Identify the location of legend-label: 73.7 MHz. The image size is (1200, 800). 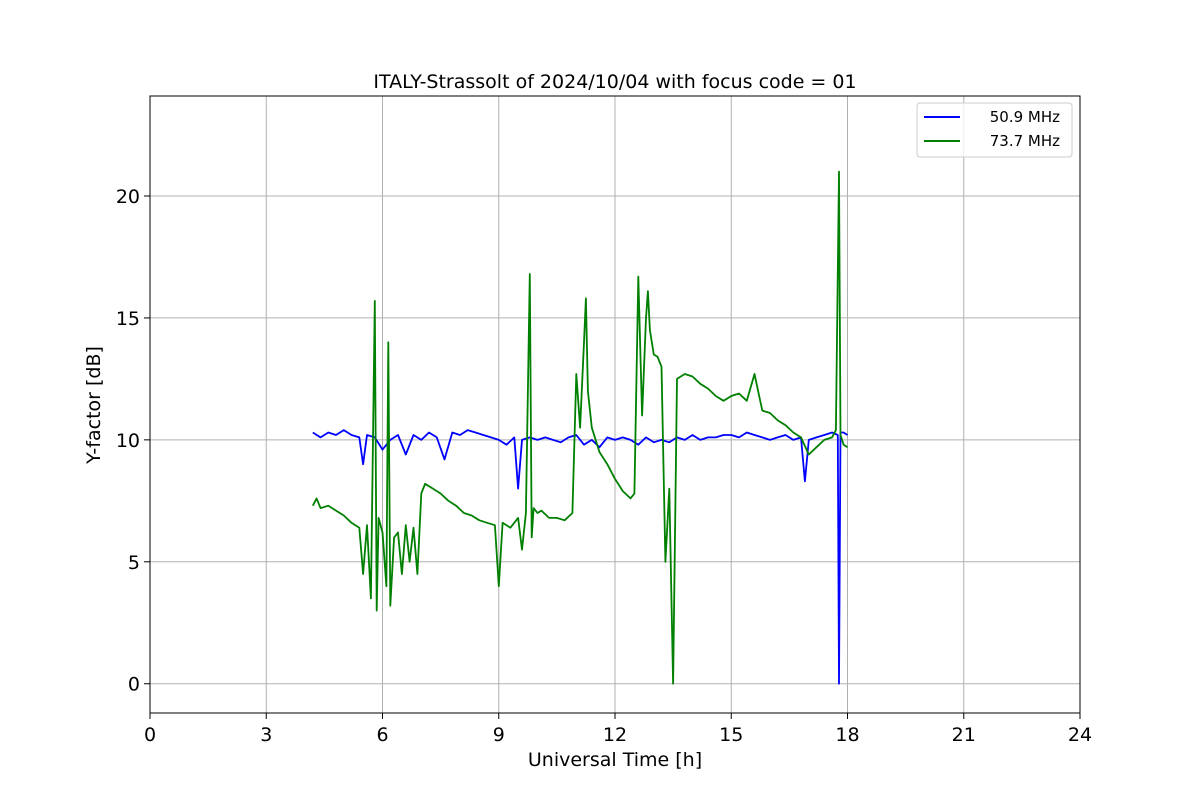
(1025, 141).